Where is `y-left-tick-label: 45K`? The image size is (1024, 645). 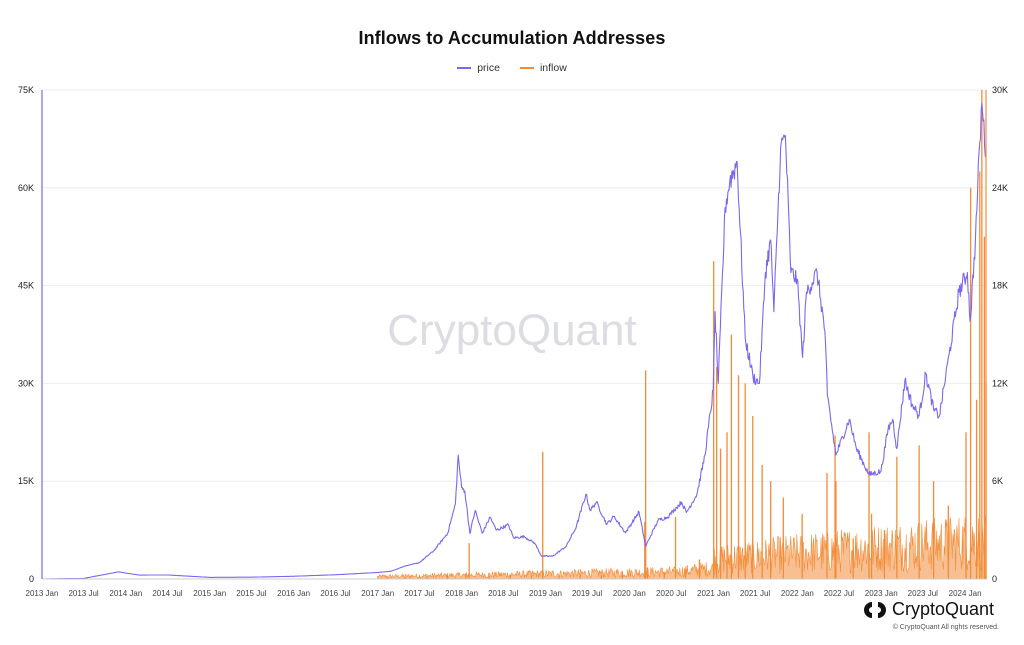 y-left-tick-label: 45K is located at coordinates (26, 286).